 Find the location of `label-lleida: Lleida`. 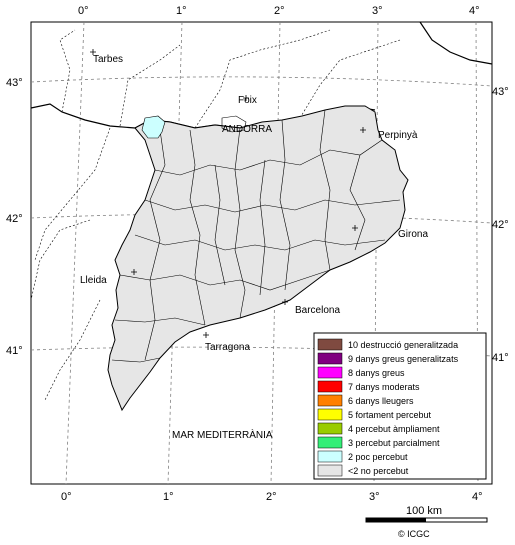

label-lleida: Lleida is located at coordinates (93, 280).